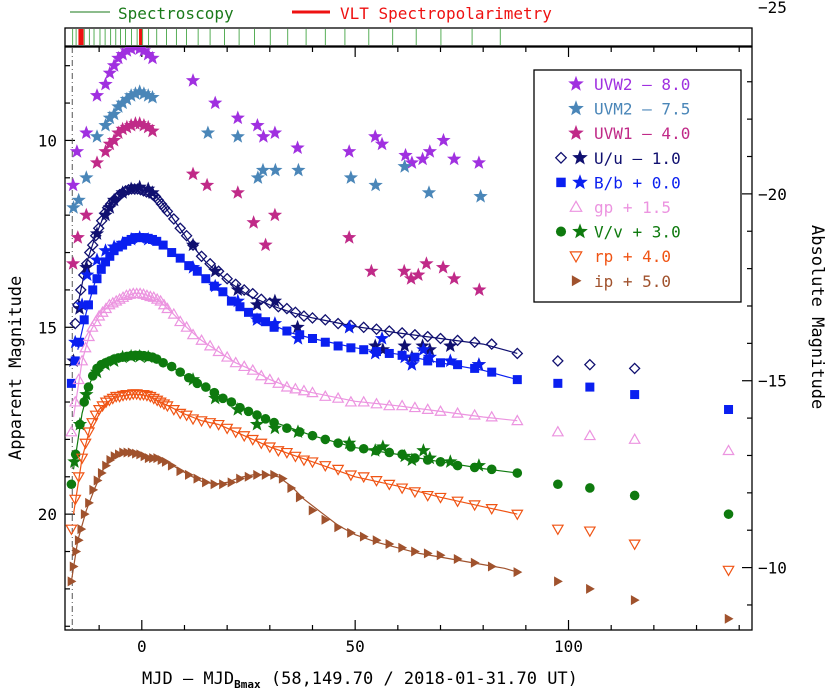 The image size is (830, 691). Describe the element at coordinates (637, 158) in the screenshot. I see `legend-label: U/u – 1.0` at that location.